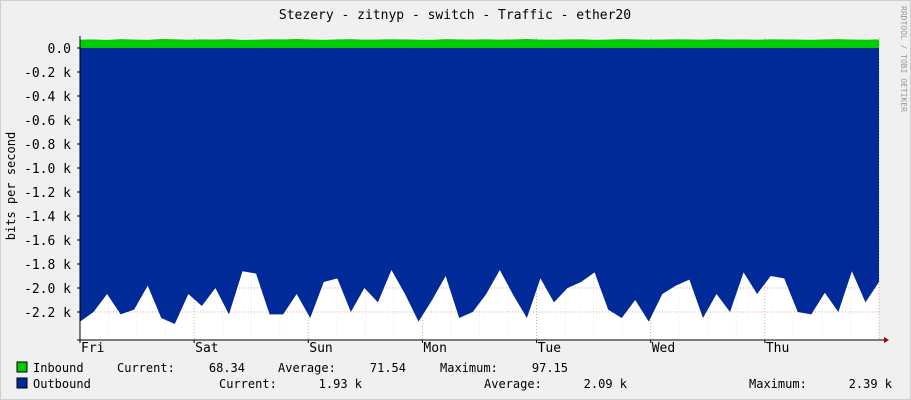 Image resolution: width=911 pixels, height=400 pixels. What do you see at coordinates (550, 368) in the screenshot?
I see `legend-maximum-value-inbound: 97.15` at bounding box center [550, 368].